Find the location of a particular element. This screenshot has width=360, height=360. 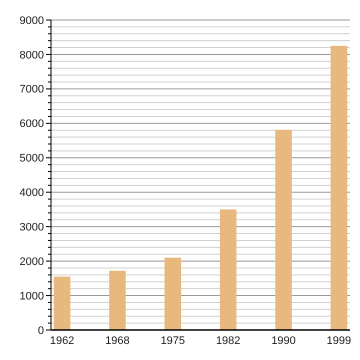

y-tick-label: 9000 is located at coordinates (32, 20).